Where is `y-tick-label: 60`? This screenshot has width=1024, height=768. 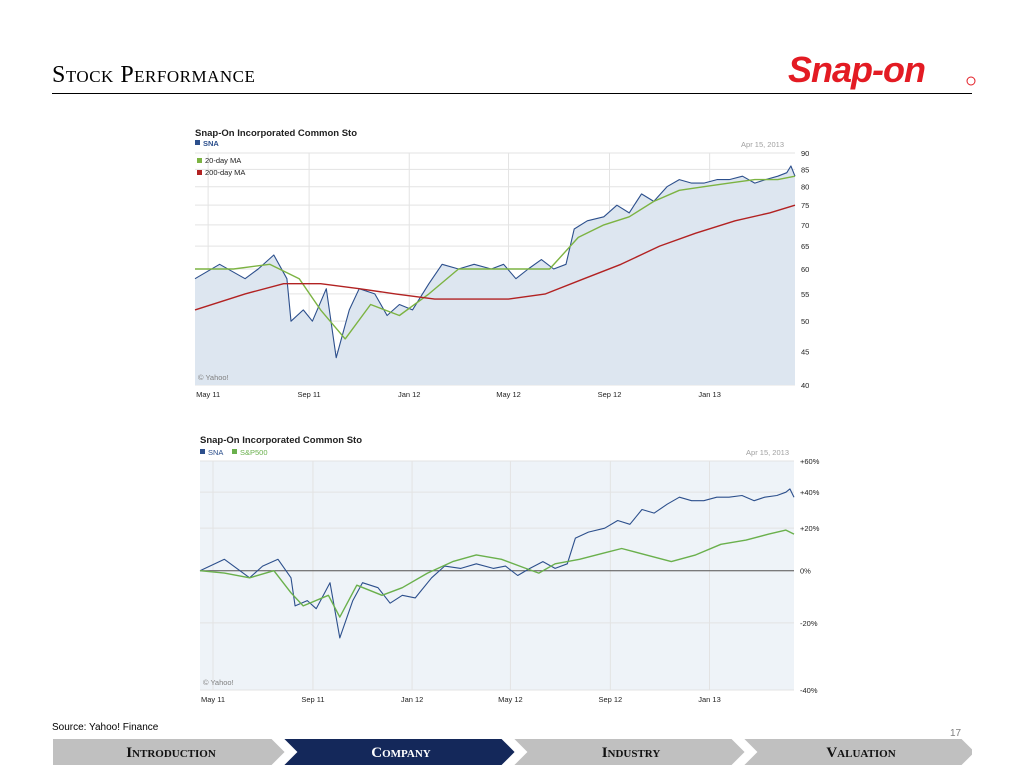
y-tick-label: 60 is located at coordinates (805, 269).